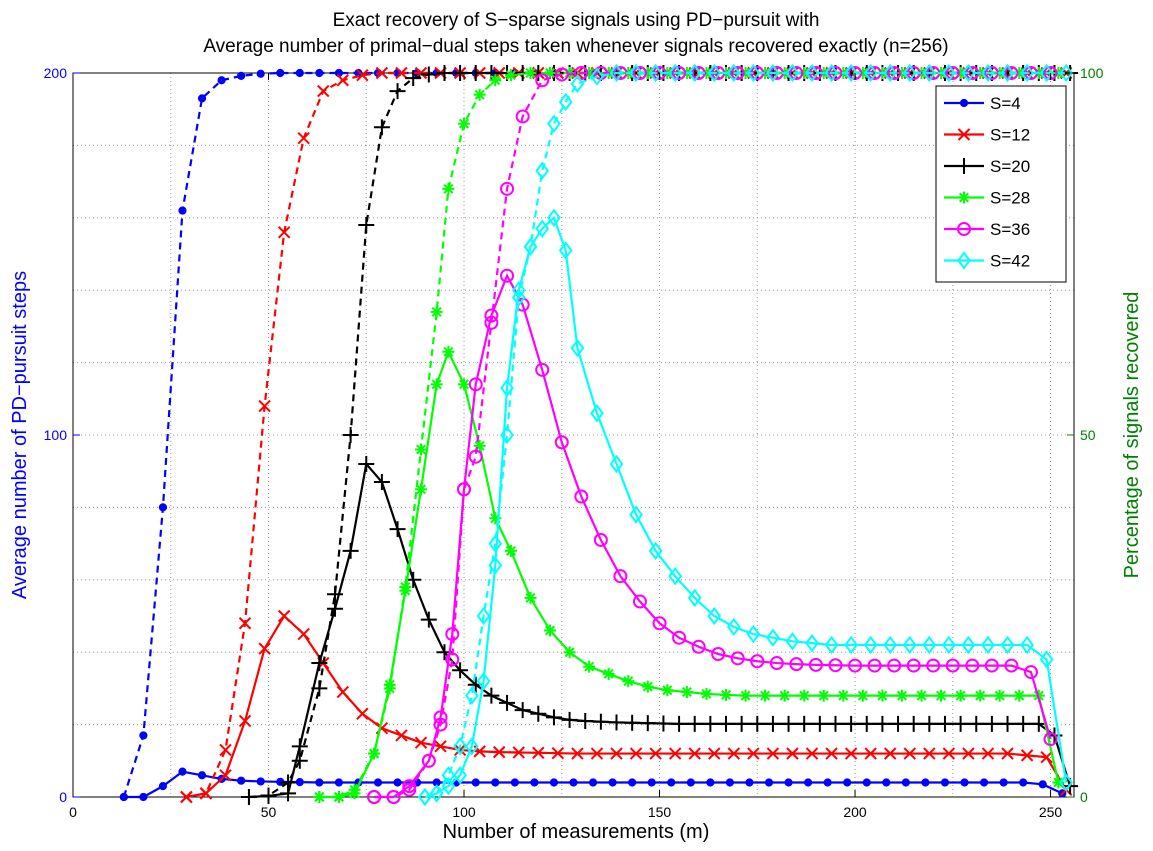 Image resolution: width=1153 pixels, height=851 pixels. Describe the element at coordinates (464, 812) in the screenshot. I see `x-tick-label: 100` at that location.